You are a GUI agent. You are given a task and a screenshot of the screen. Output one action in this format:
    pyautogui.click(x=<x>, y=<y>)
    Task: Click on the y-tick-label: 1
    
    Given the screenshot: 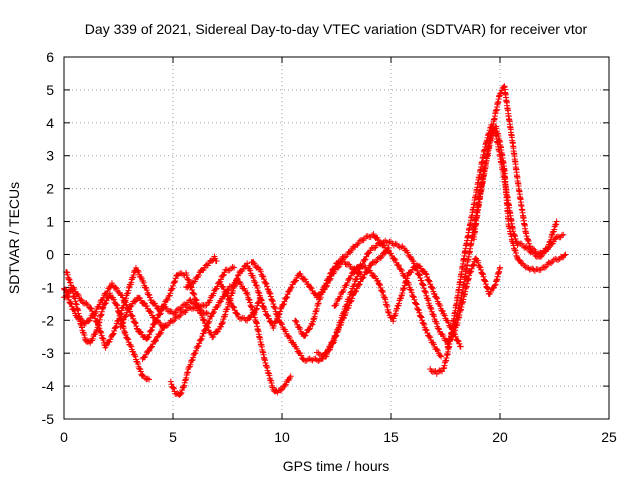 What is the action you would take?
    pyautogui.click(x=50, y=222)
    